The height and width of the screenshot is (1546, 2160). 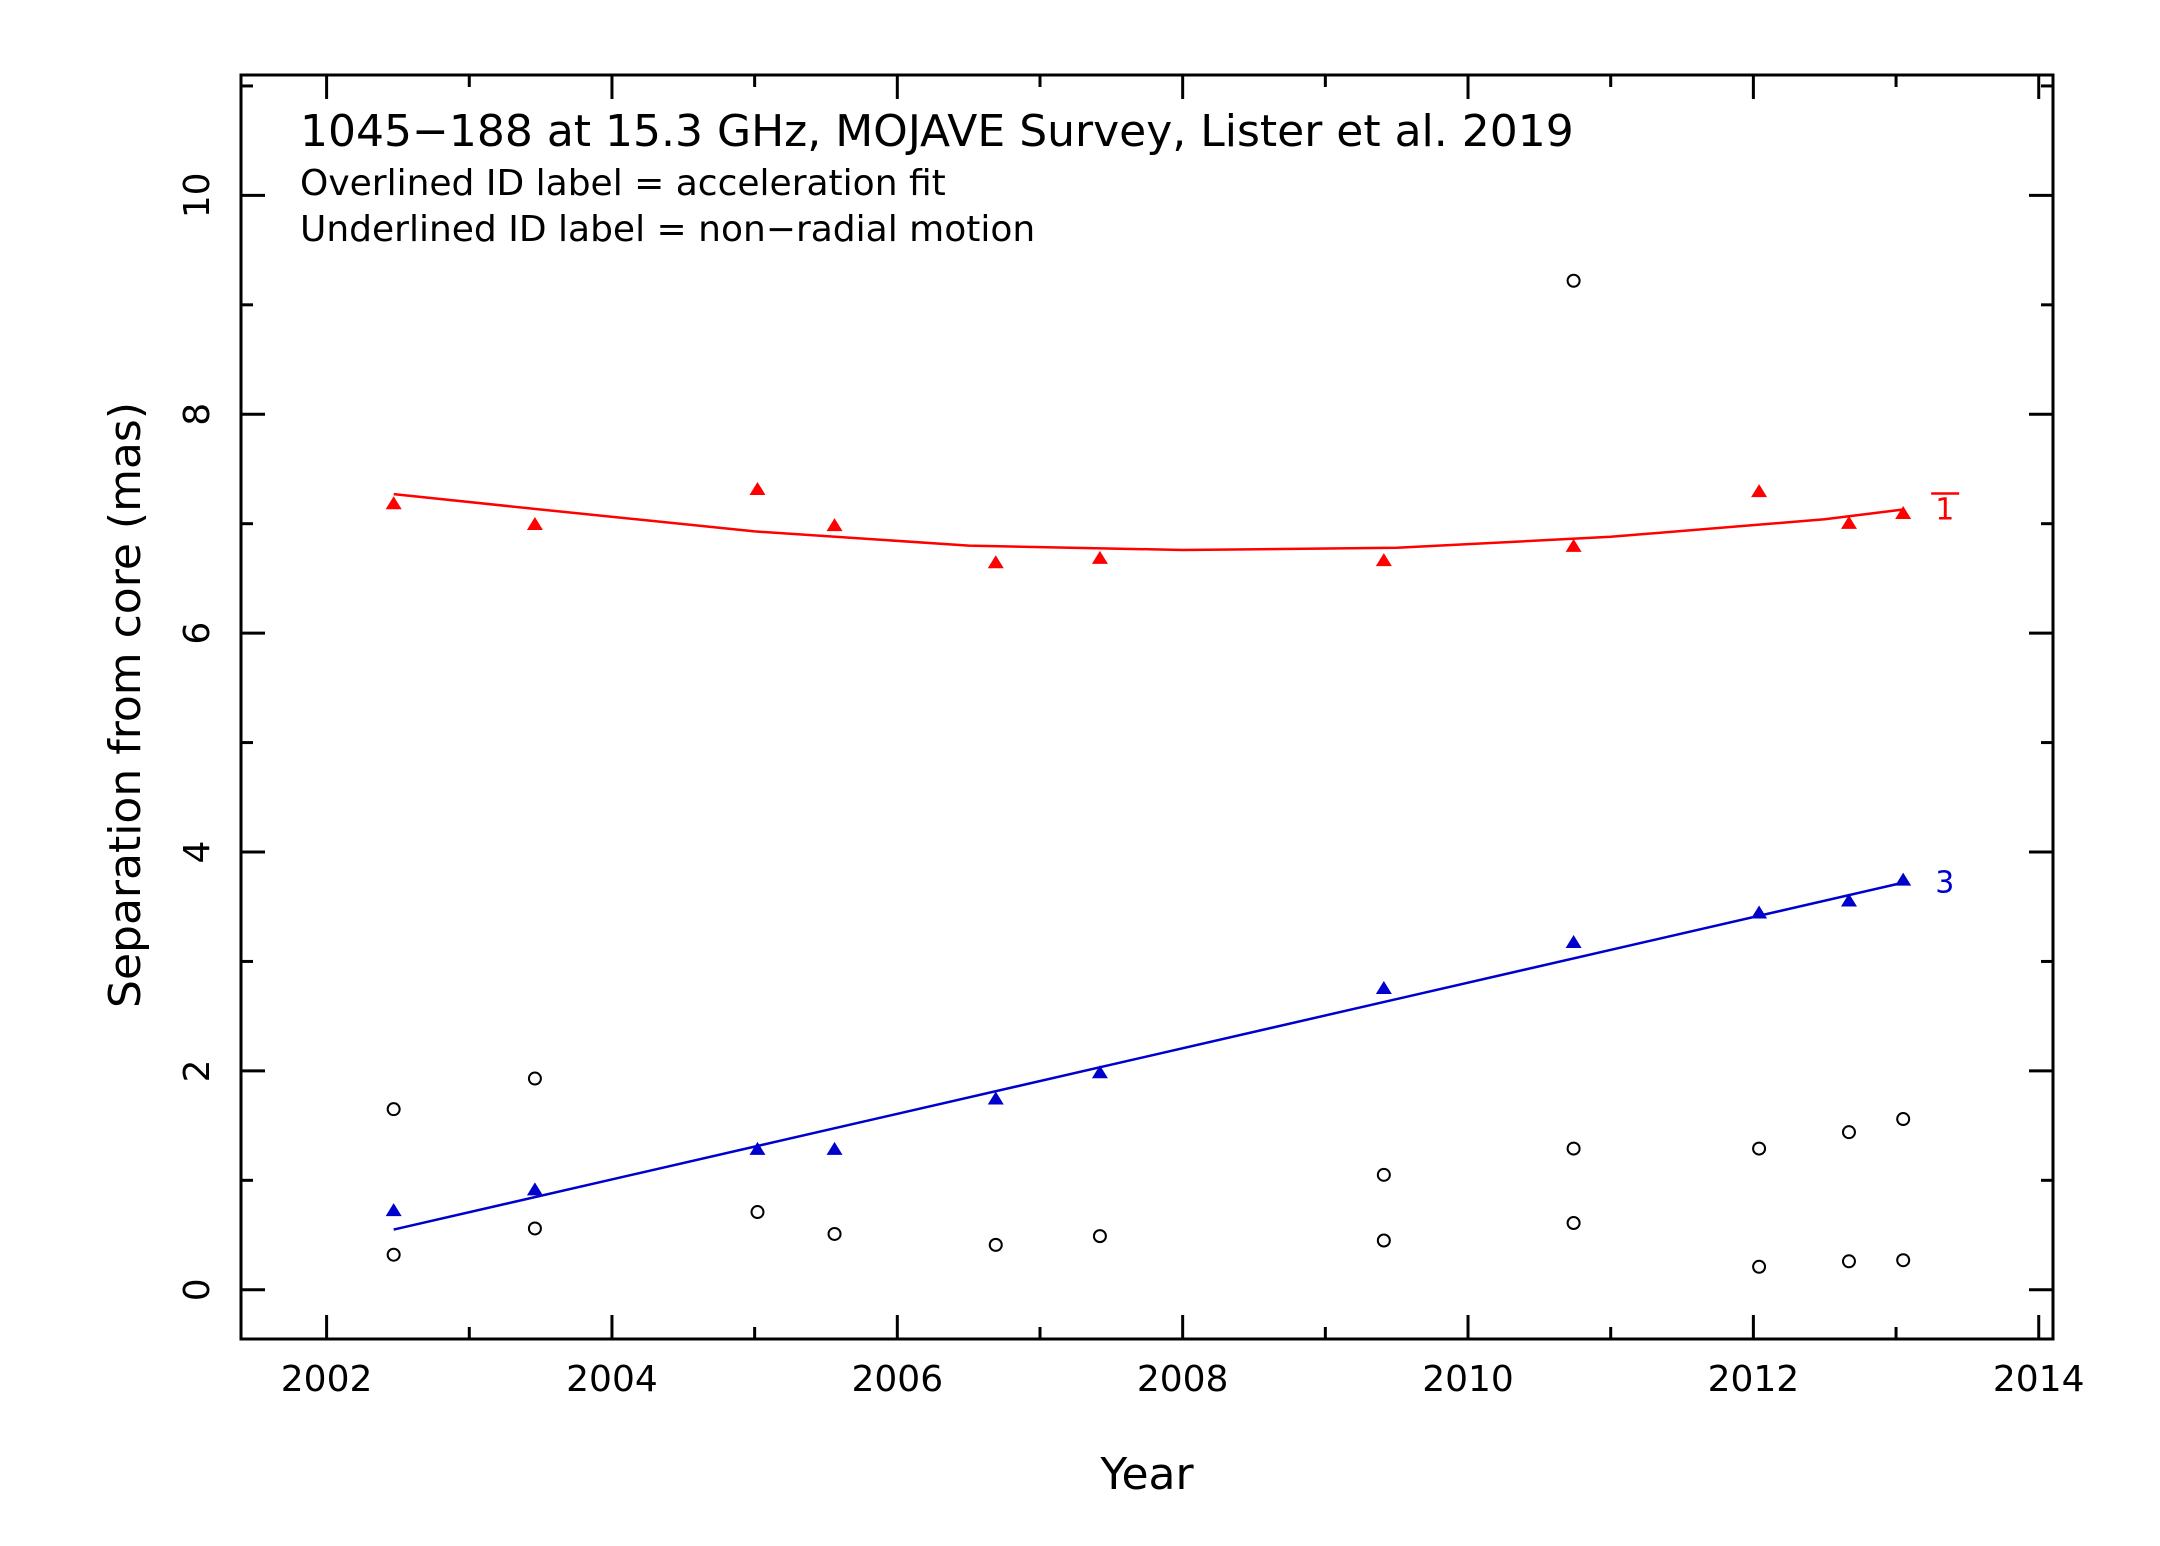 What do you see at coordinates (197, 1289) in the screenshot?
I see `y-tick-label: 0` at bounding box center [197, 1289].